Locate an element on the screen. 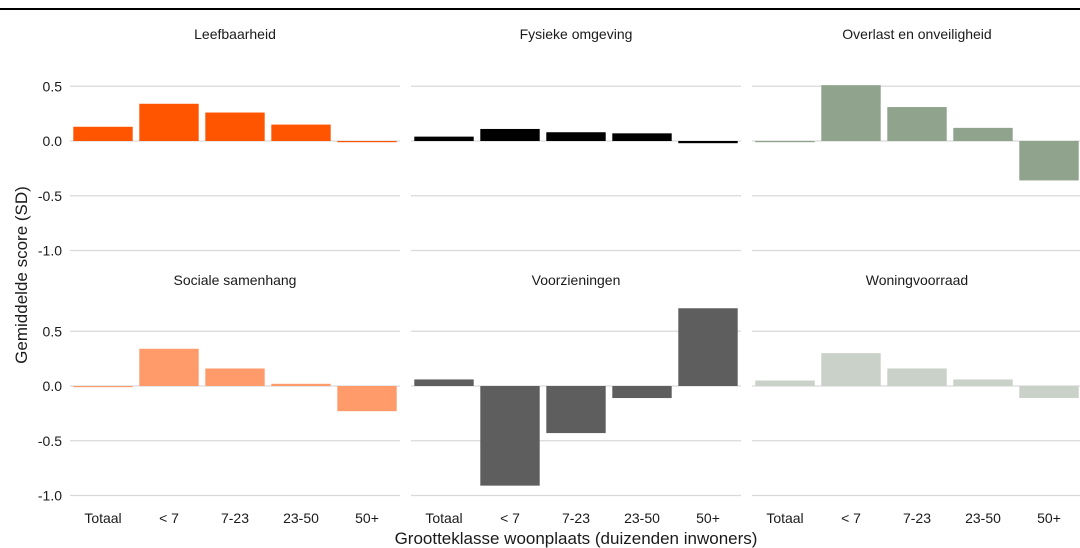 This screenshot has height=548, width=1080. panel: Voorzieningen Totaal < 7 7-23 23-50 50+ is located at coordinates (576, 399).